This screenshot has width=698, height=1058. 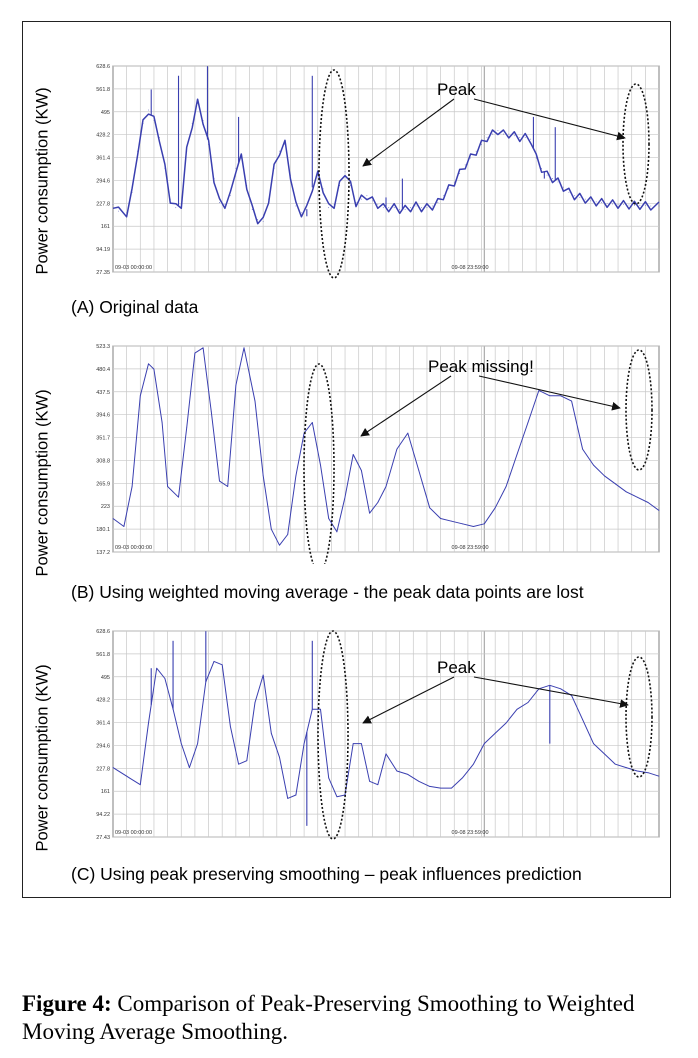 What do you see at coordinates (105, 678) in the screenshot?
I see `y-tick-label: 495` at bounding box center [105, 678].